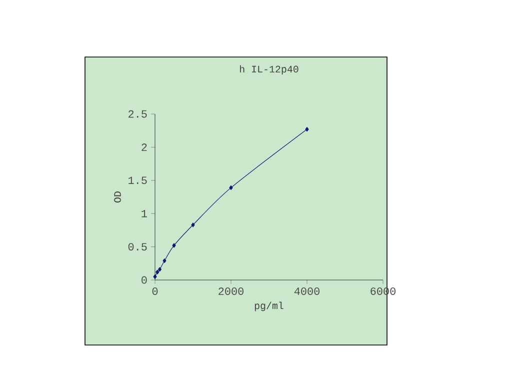 The width and height of the screenshot is (512, 384). Describe the element at coordinates (155, 291) in the screenshot. I see `x-tick-label: 0` at that location.